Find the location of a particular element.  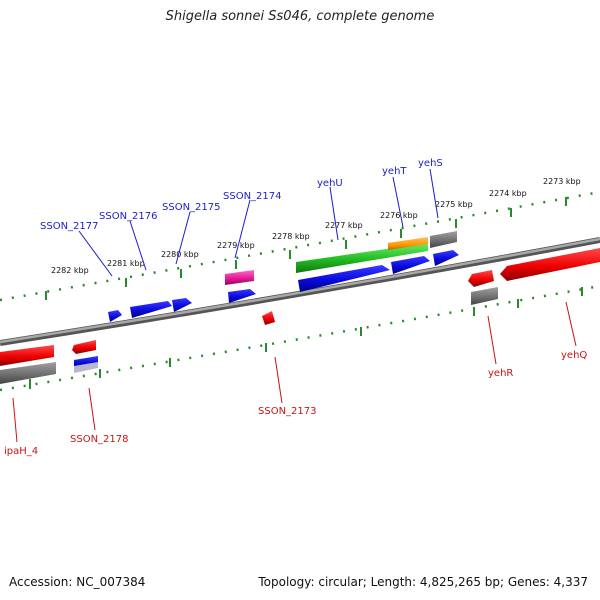

gene-label-sson-2175: SSON_2175 is located at coordinates (191, 207).